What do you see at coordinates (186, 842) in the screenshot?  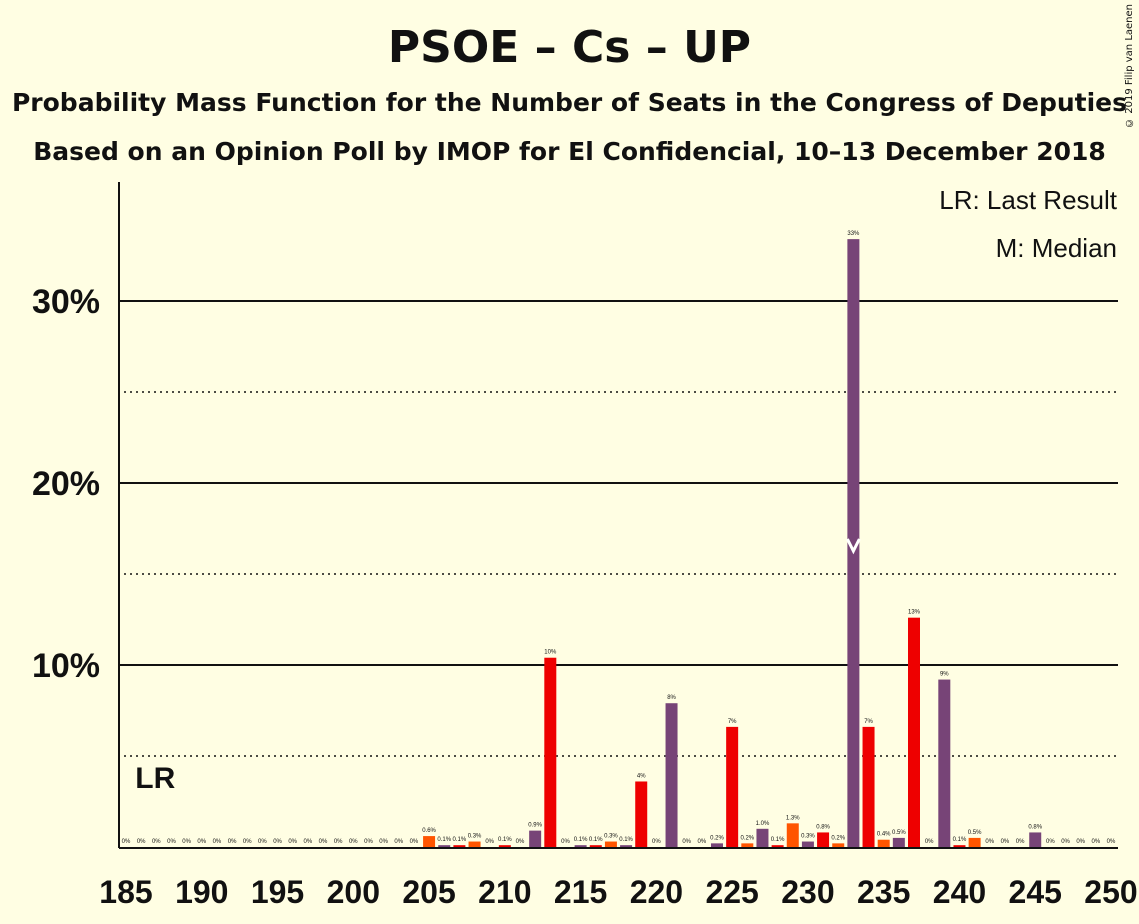 I see `bar-label-seat-189: 0%` at bounding box center [186, 842].